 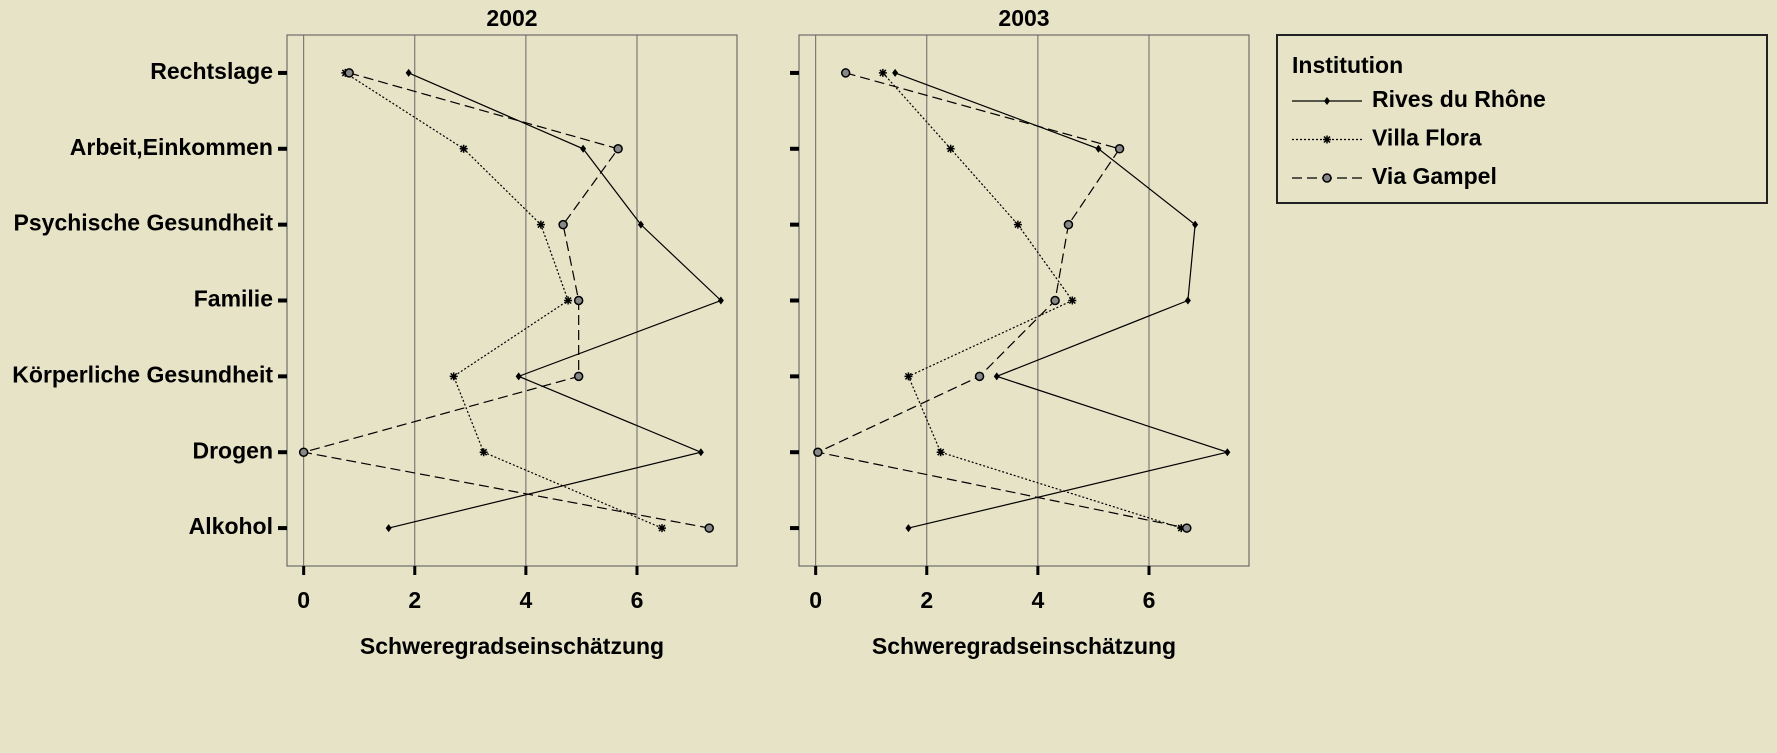 I want to click on legend-label: Rives du Rhône, so click(x=1459, y=99).